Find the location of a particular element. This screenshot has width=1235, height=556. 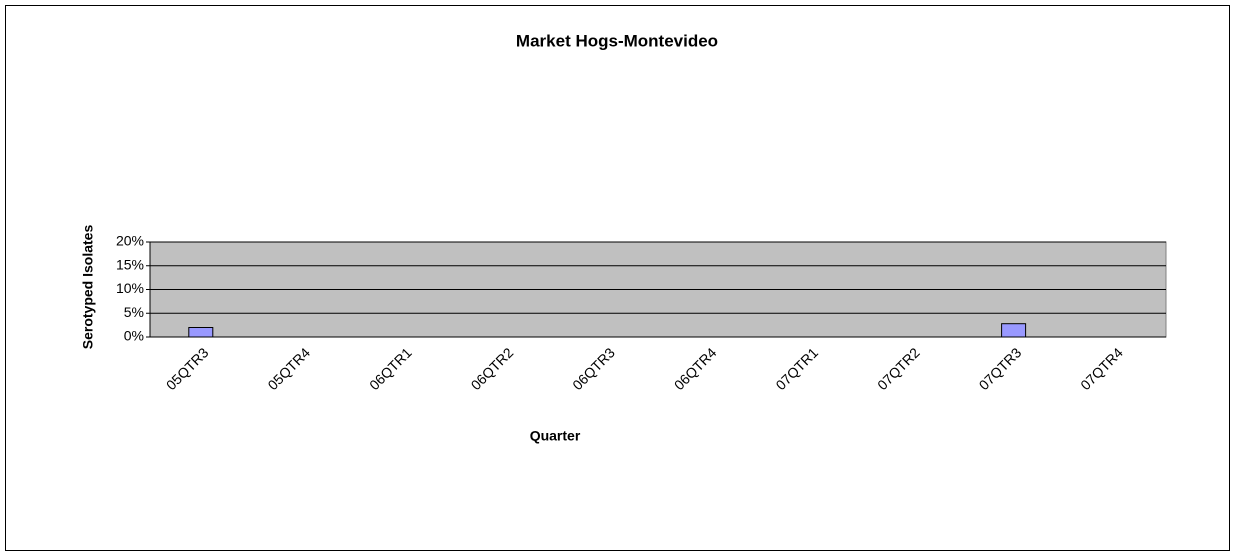

y-tick-label: 0% is located at coordinates (134, 336).